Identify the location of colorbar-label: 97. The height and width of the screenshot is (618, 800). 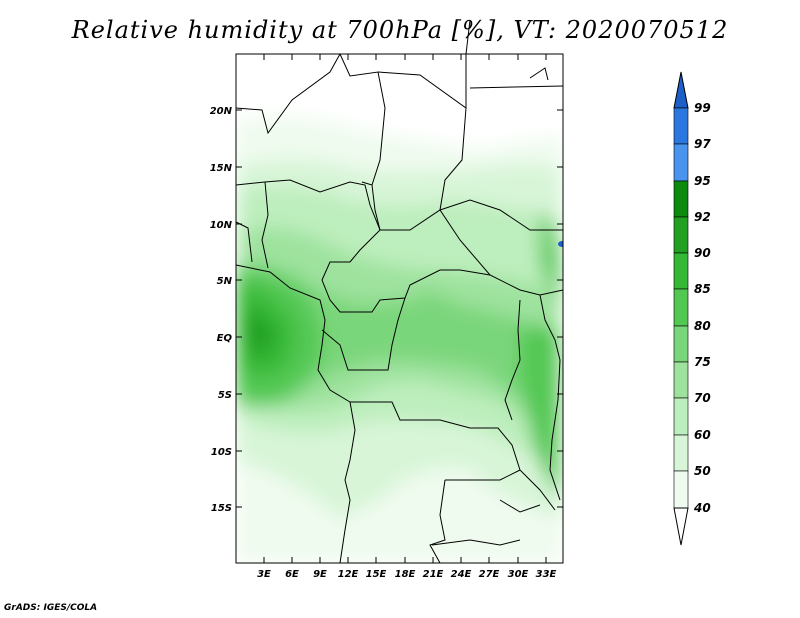
(702, 144).